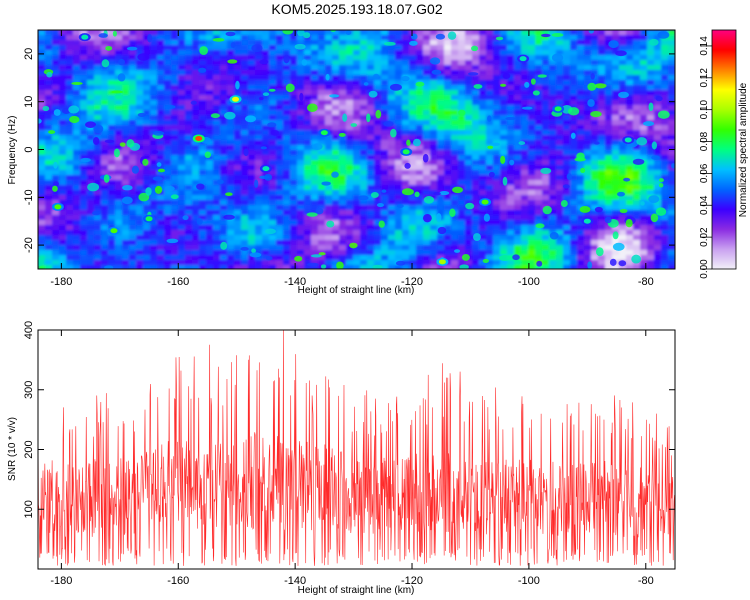 This screenshot has height=600, width=750. I want to click on colorbar-tick-label: 0.08, so click(704, 141).